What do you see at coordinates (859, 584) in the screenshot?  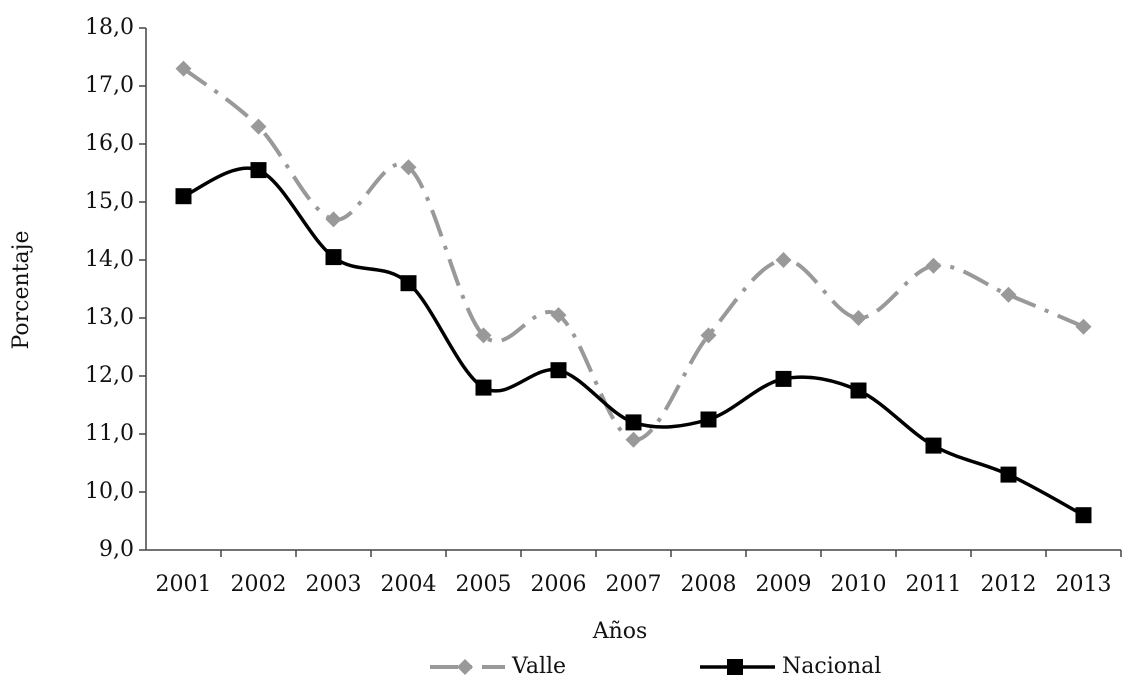 I see `x-tick-label: 2010` at bounding box center [859, 584].